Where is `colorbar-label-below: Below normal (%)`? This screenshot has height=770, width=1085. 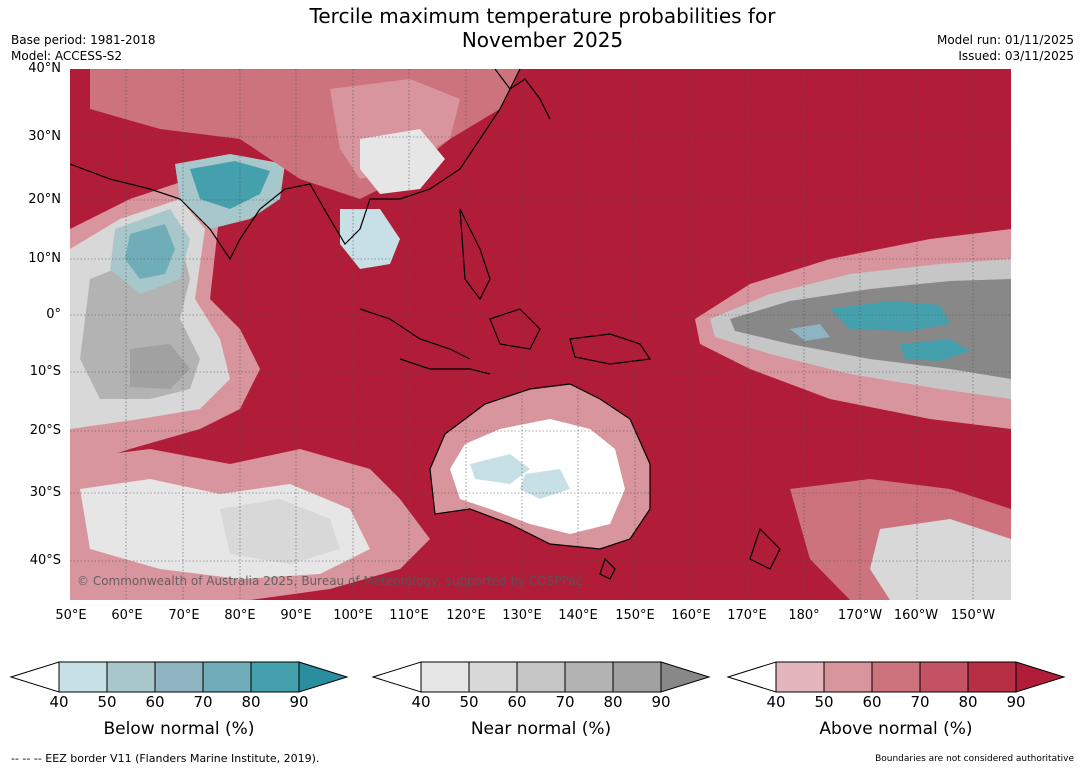
colorbar-label-below: Below normal (%) is located at coordinates (179, 729).